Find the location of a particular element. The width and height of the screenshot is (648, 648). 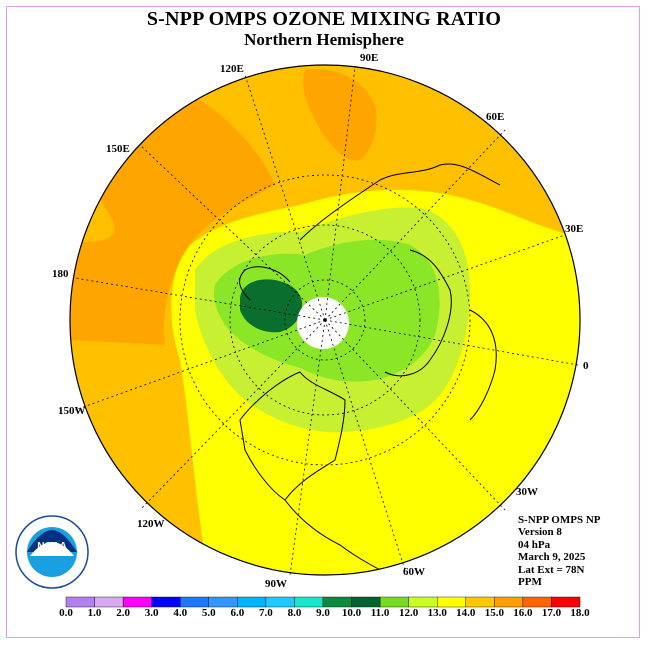

colorbar-tick-label: 18.0 is located at coordinates (580, 613).